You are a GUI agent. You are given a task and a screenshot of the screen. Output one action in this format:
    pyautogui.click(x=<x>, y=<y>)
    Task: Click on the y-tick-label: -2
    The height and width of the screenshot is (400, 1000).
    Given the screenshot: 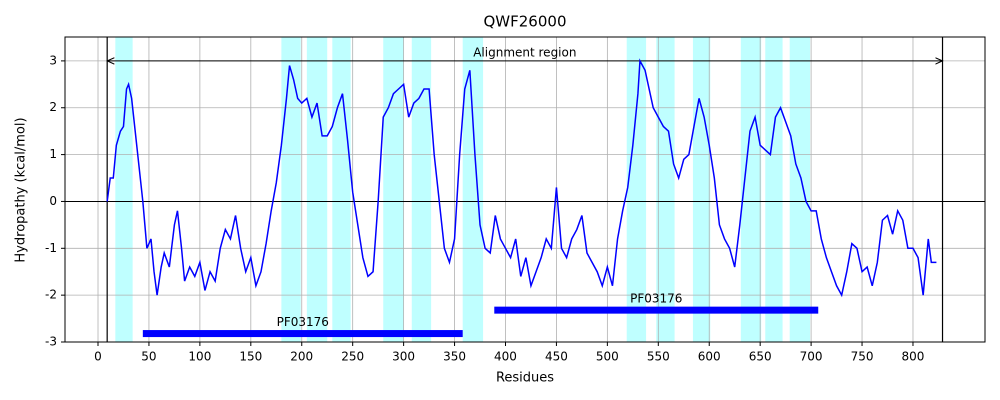 What is the action you would take?
    pyautogui.click(x=51, y=295)
    